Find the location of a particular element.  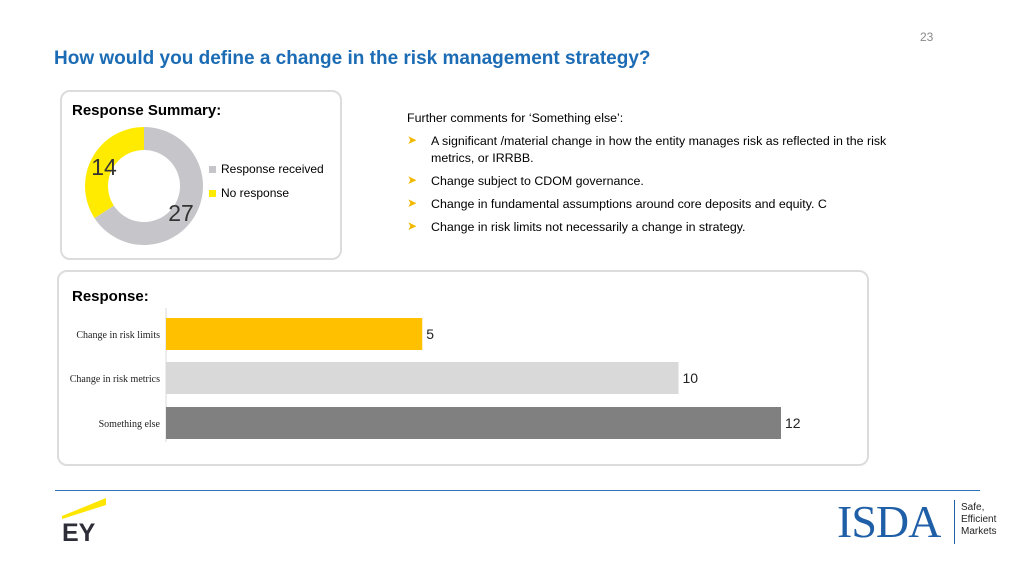

donut-slice-no-response is located at coordinates (114, 173).